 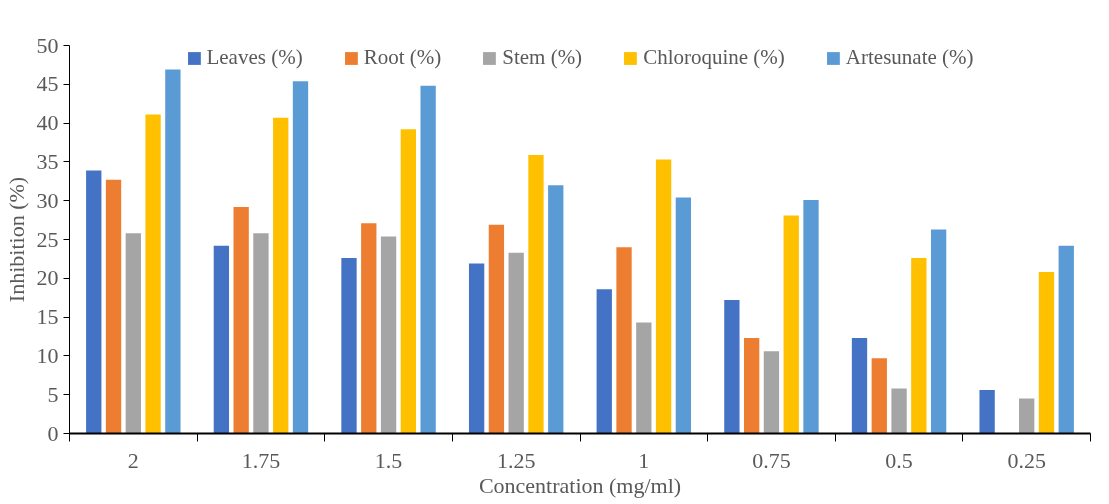 I want to click on legend-label: Stem (%), so click(x=542, y=57).